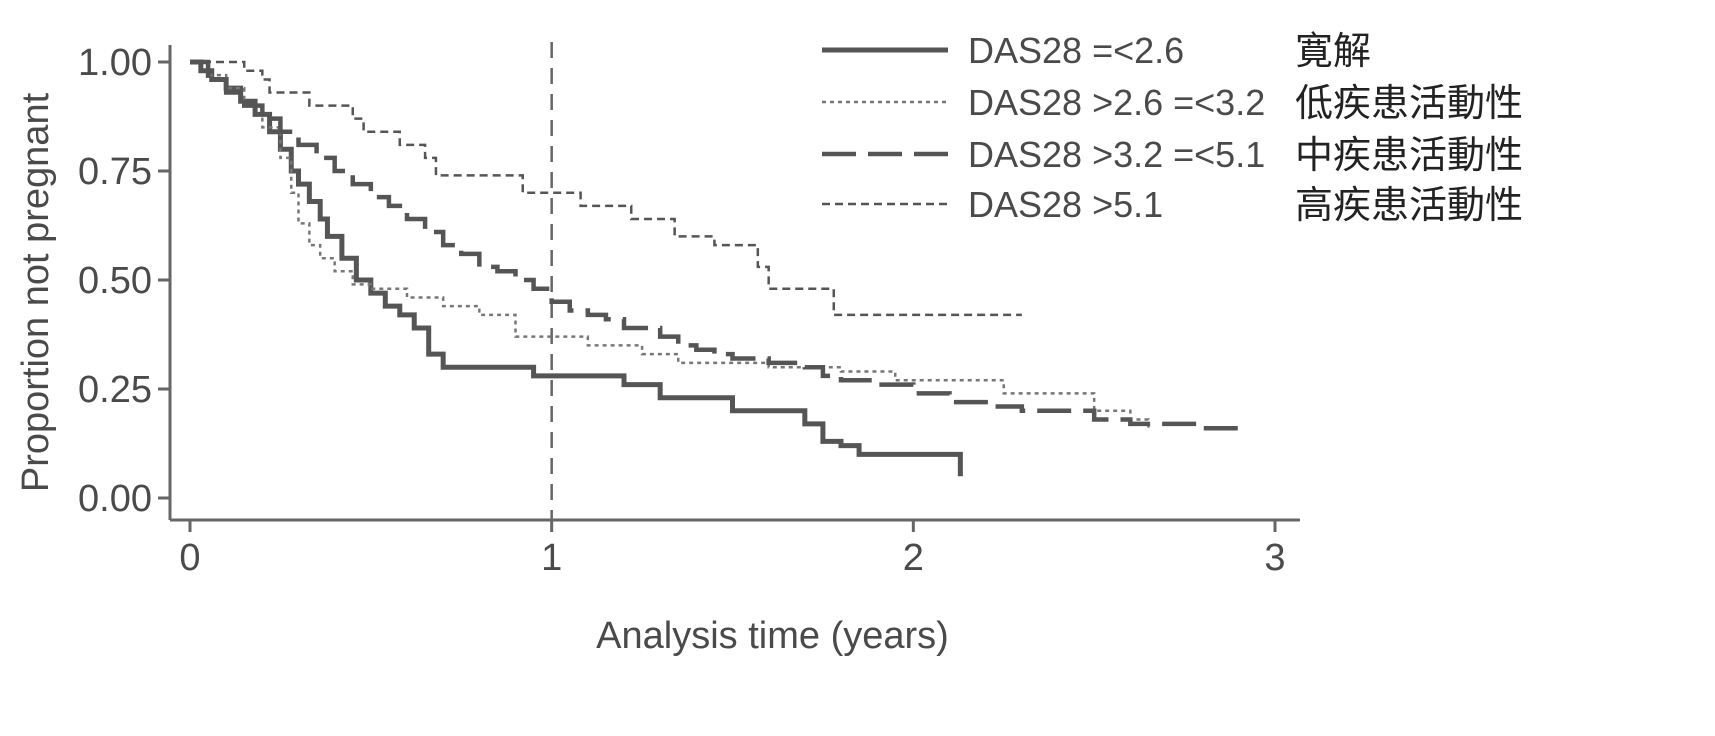  I want to click on legend-label-jp-1: 寛解, so click(1333, 51).